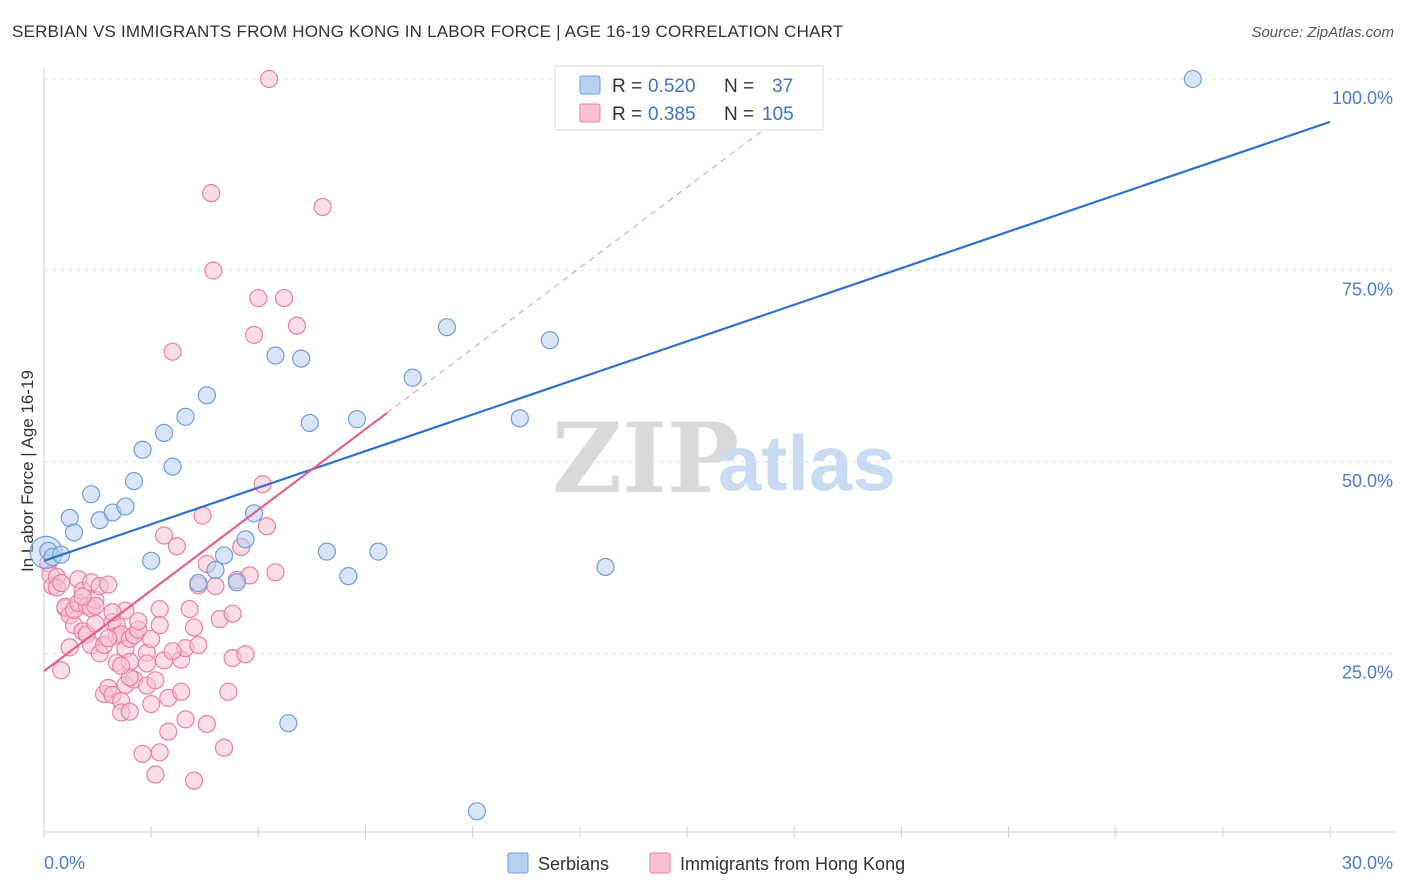 The height and width of the screenshot is (892, 1406). What do you see at coordinates (1362, 98) in the screenshot?
I see `y-tick-label-100: 100.0%` at bounding box center [1362, 98].